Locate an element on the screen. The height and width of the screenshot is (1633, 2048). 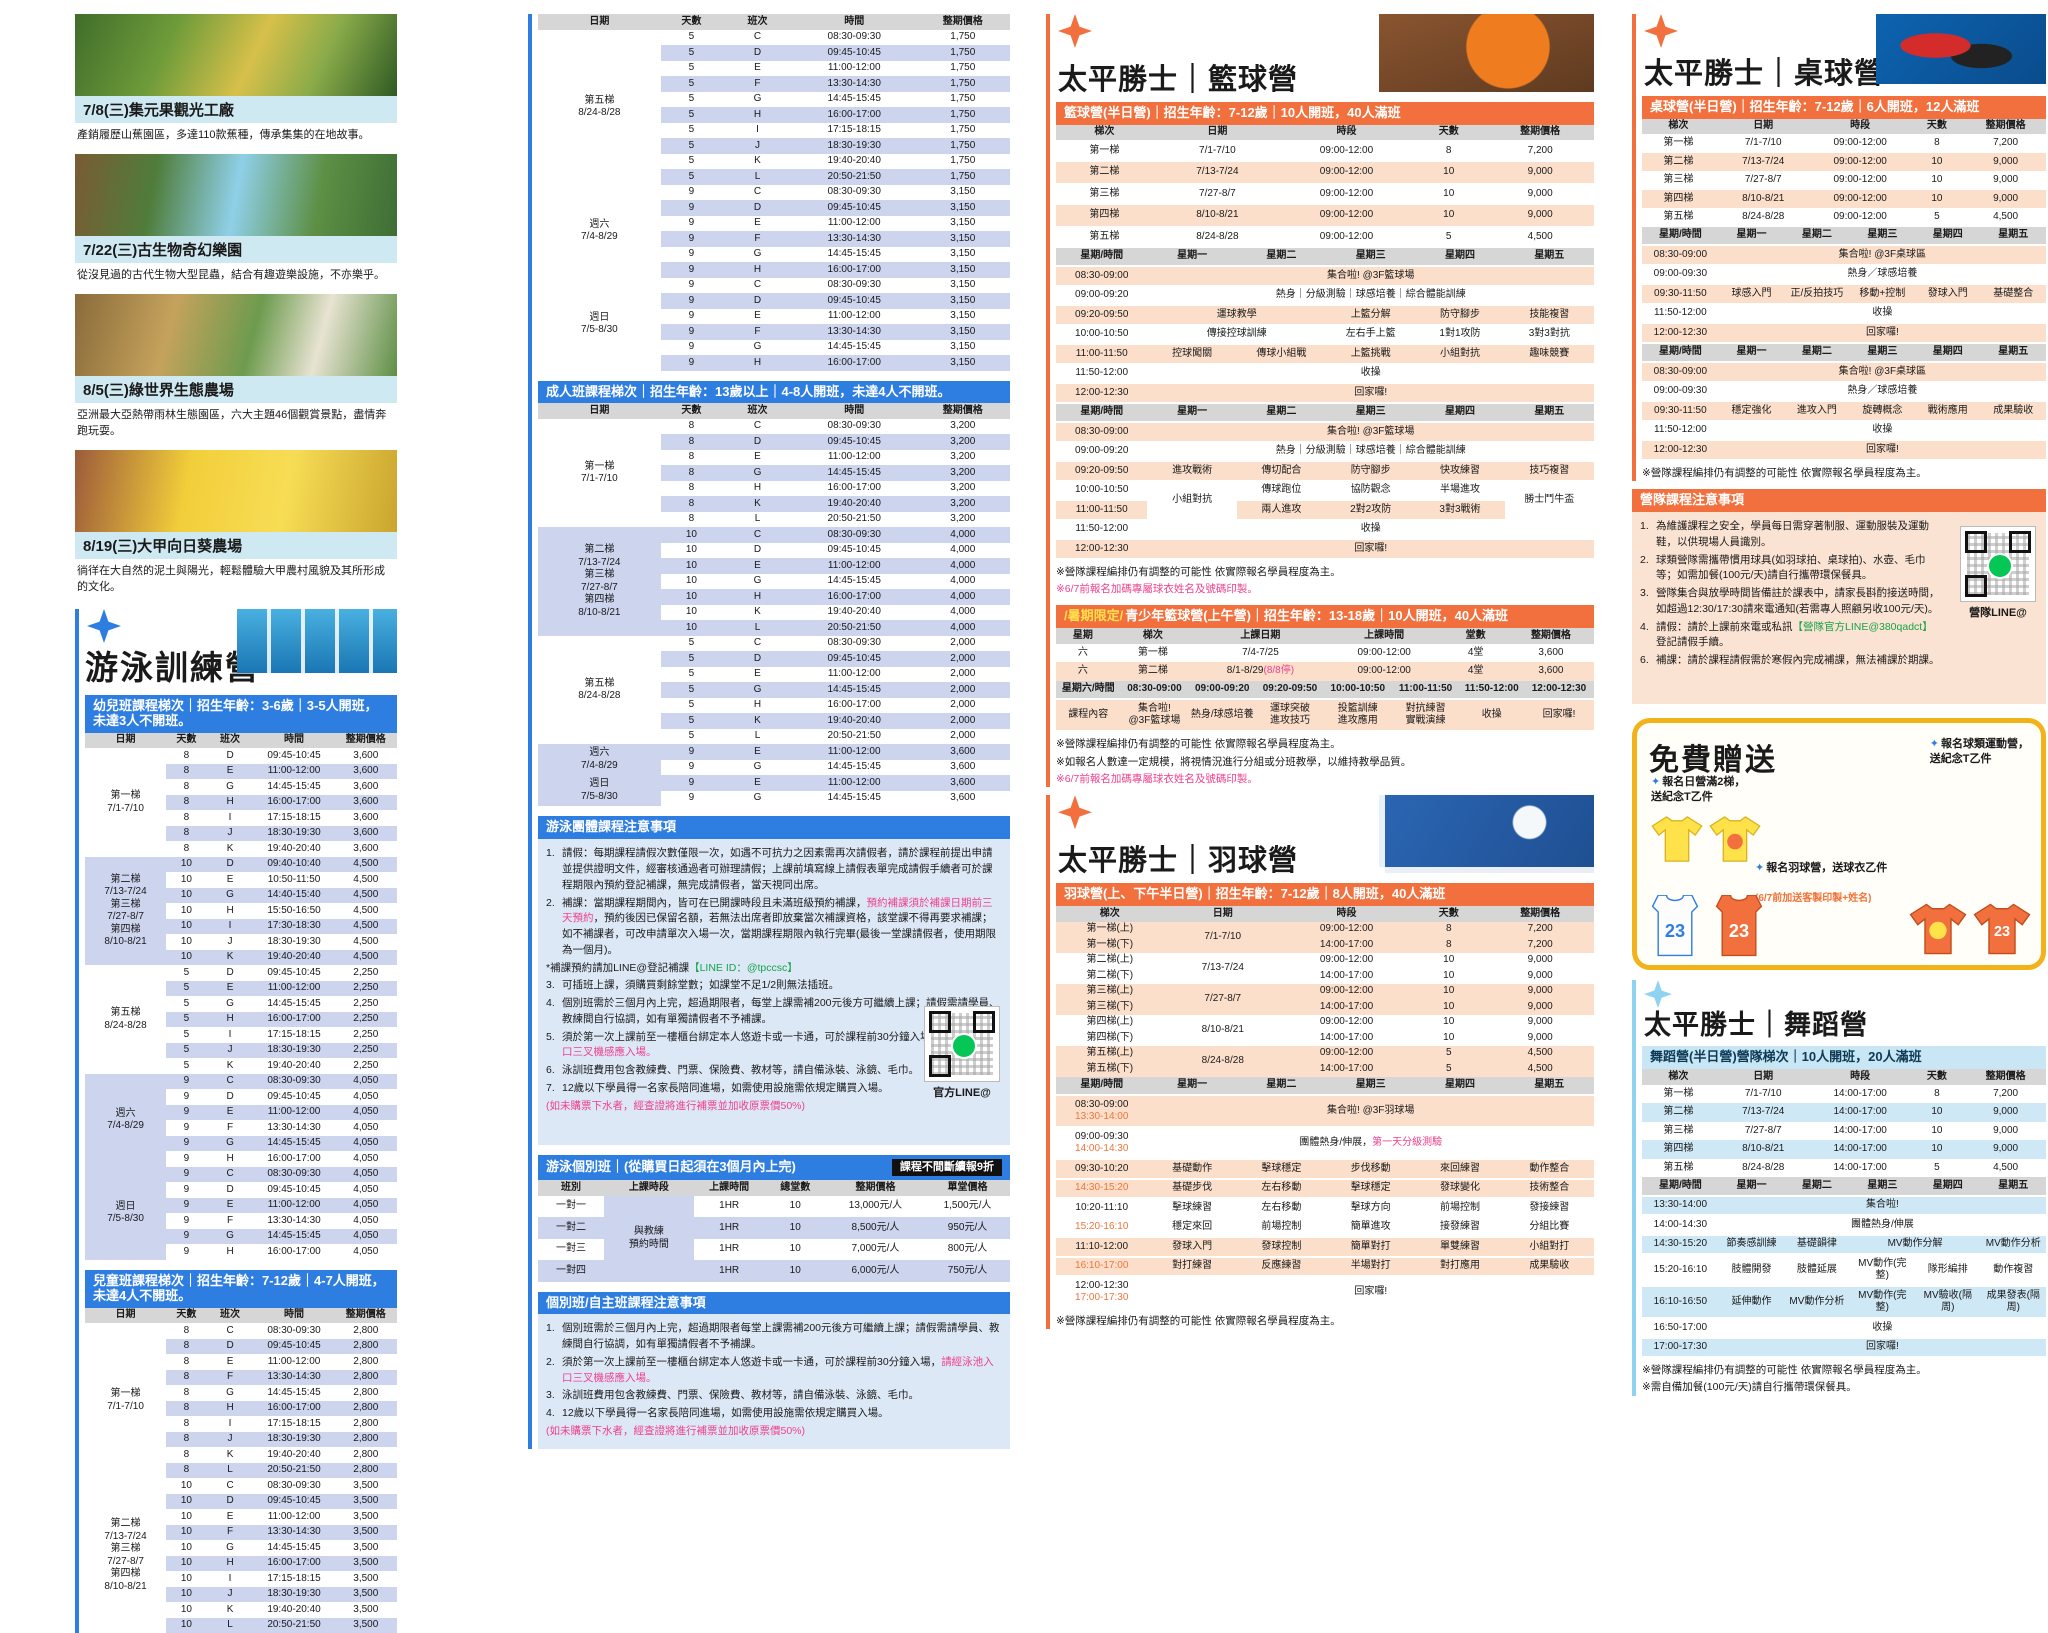
cell: 13:30-14:30 is located at coordinates (854, 332).